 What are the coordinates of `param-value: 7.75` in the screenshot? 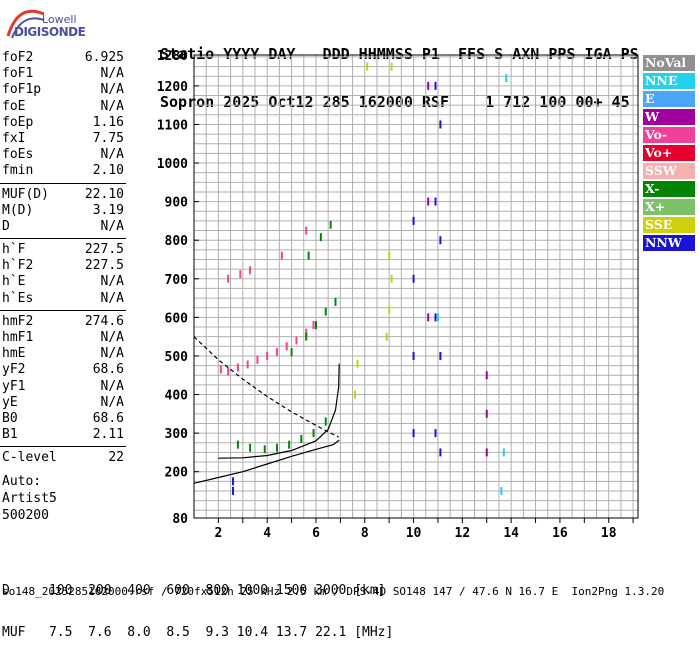 It's located at (108, 138).